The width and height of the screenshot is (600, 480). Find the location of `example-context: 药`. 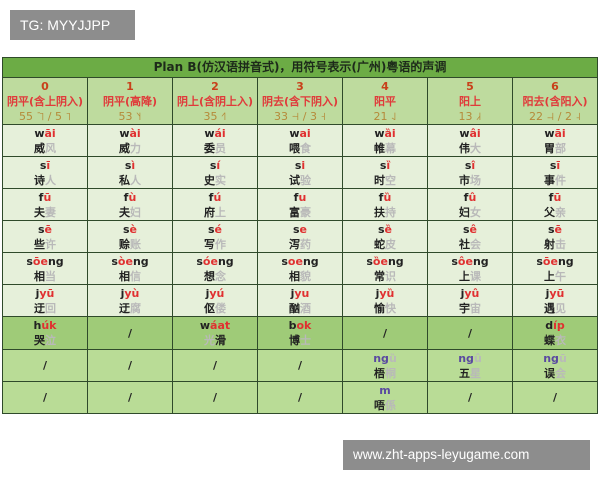

example-context: 药 is located at coordinates (305, 244).